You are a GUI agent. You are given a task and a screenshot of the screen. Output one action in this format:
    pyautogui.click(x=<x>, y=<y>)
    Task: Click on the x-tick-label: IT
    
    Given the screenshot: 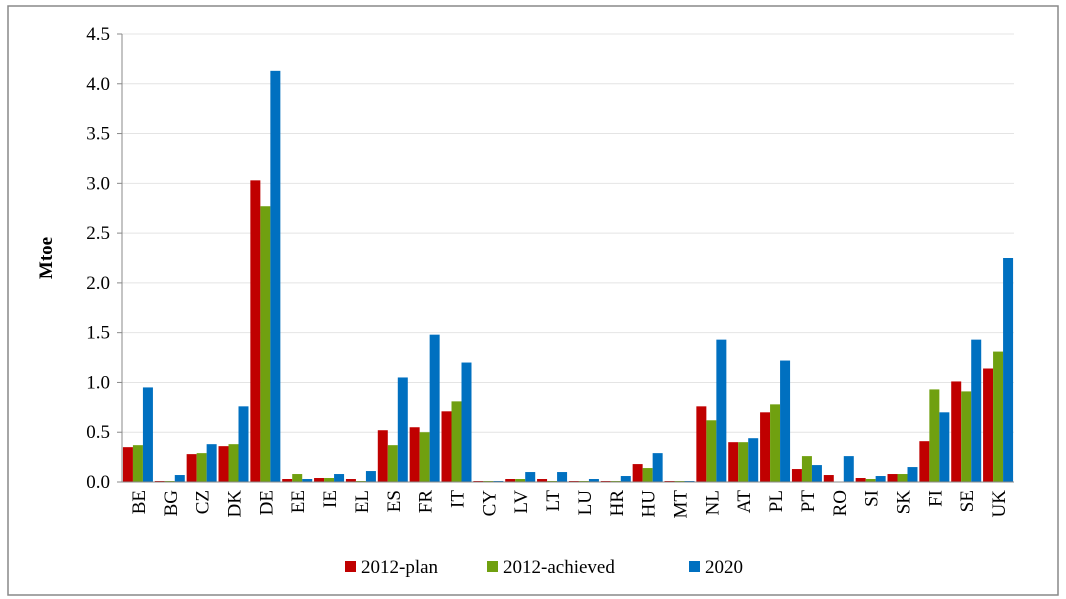 What is the action you would take?
    pyautogui.click(x=458, y=499)
    